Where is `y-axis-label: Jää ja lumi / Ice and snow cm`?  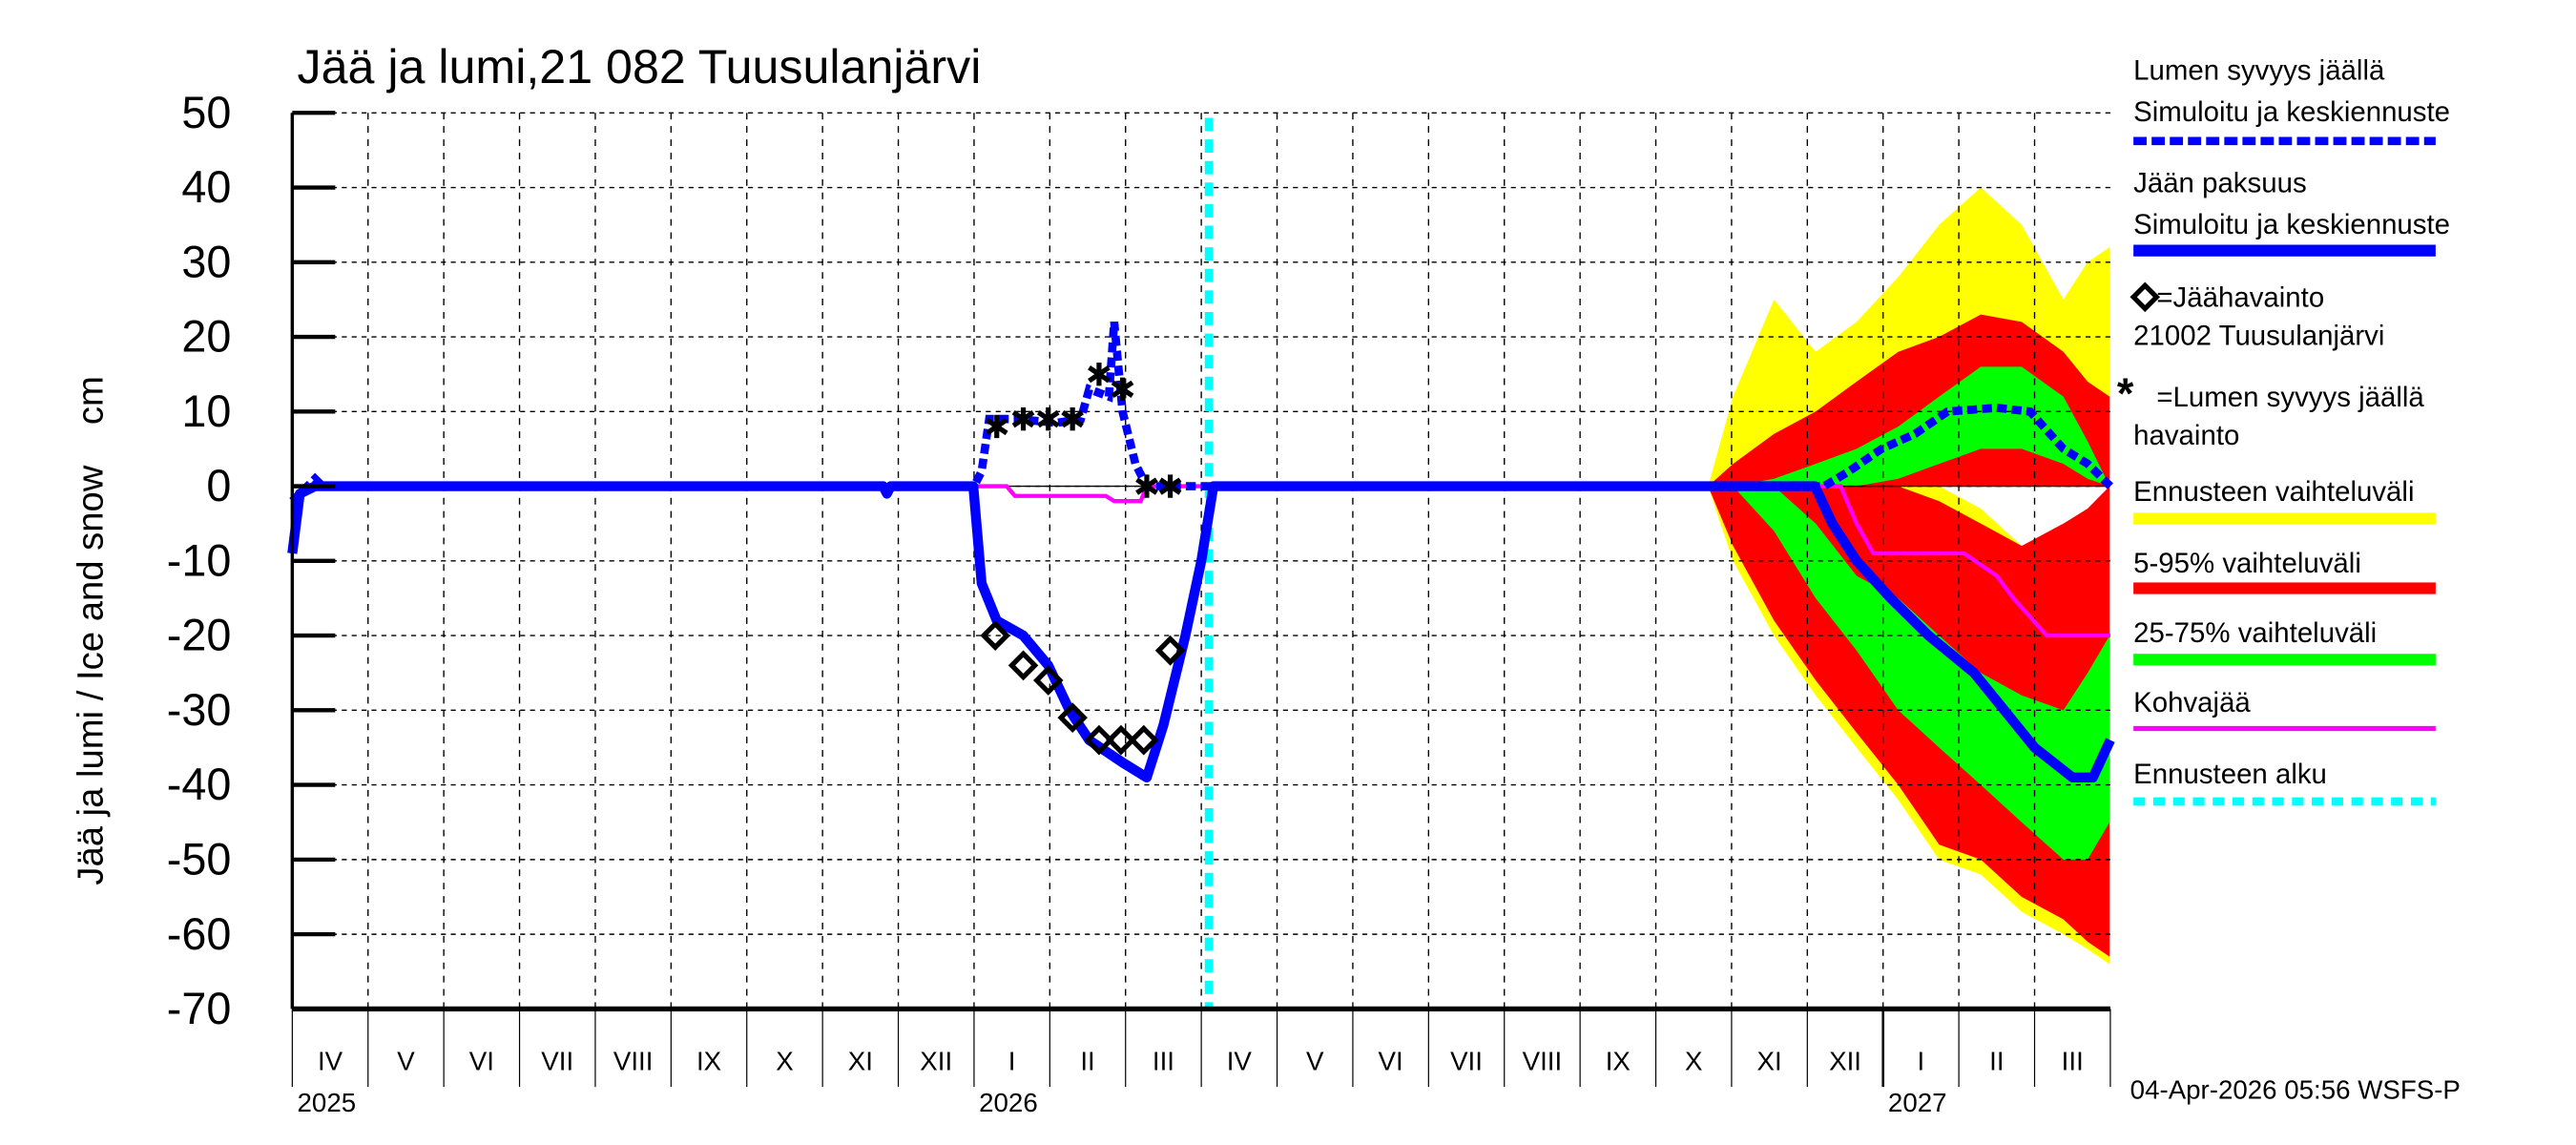 y-axis-label: Jää ja lumi / Ice and snow cm is located at coordinates (90, 630).